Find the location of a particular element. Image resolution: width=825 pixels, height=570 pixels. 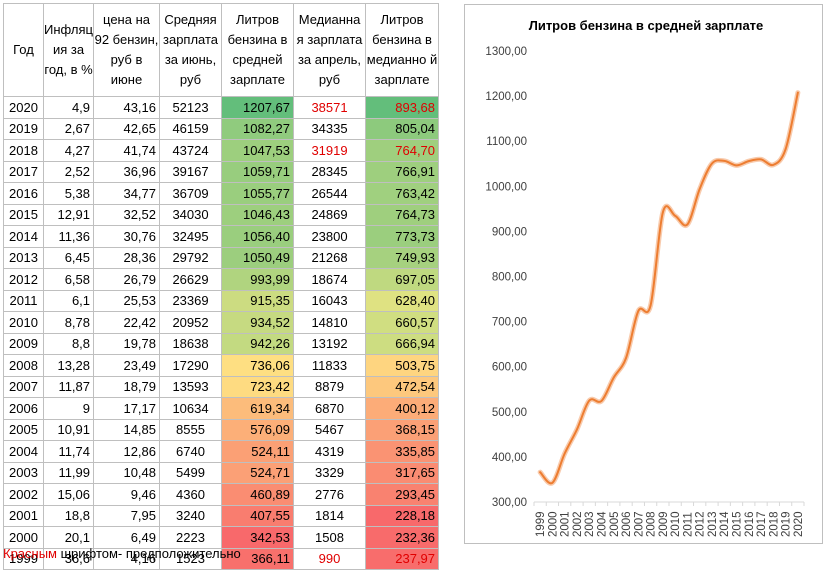

table-row: 2013 6,45 28,36 29792 1050,49 21268 749,93 is located at coordinates (221, 257).